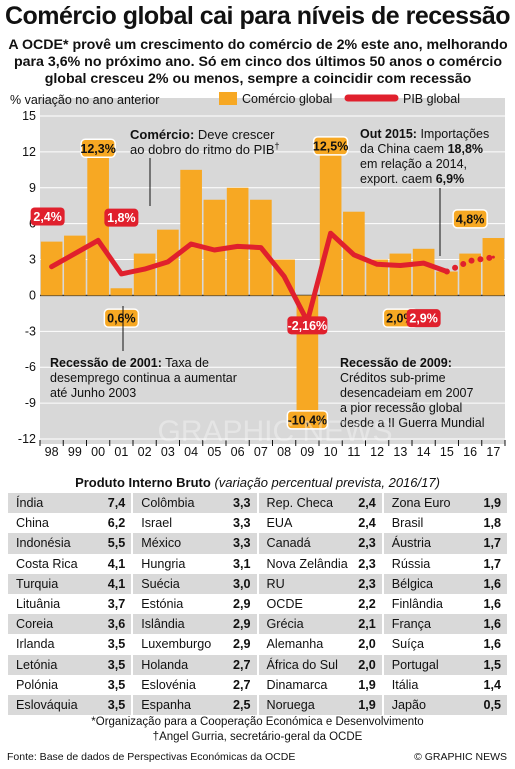 The width and height of the screenshot is (515, 769). Describe the element at coordinates (290, 704) in the screenshot. I see `country-name: Noruega` at that location.